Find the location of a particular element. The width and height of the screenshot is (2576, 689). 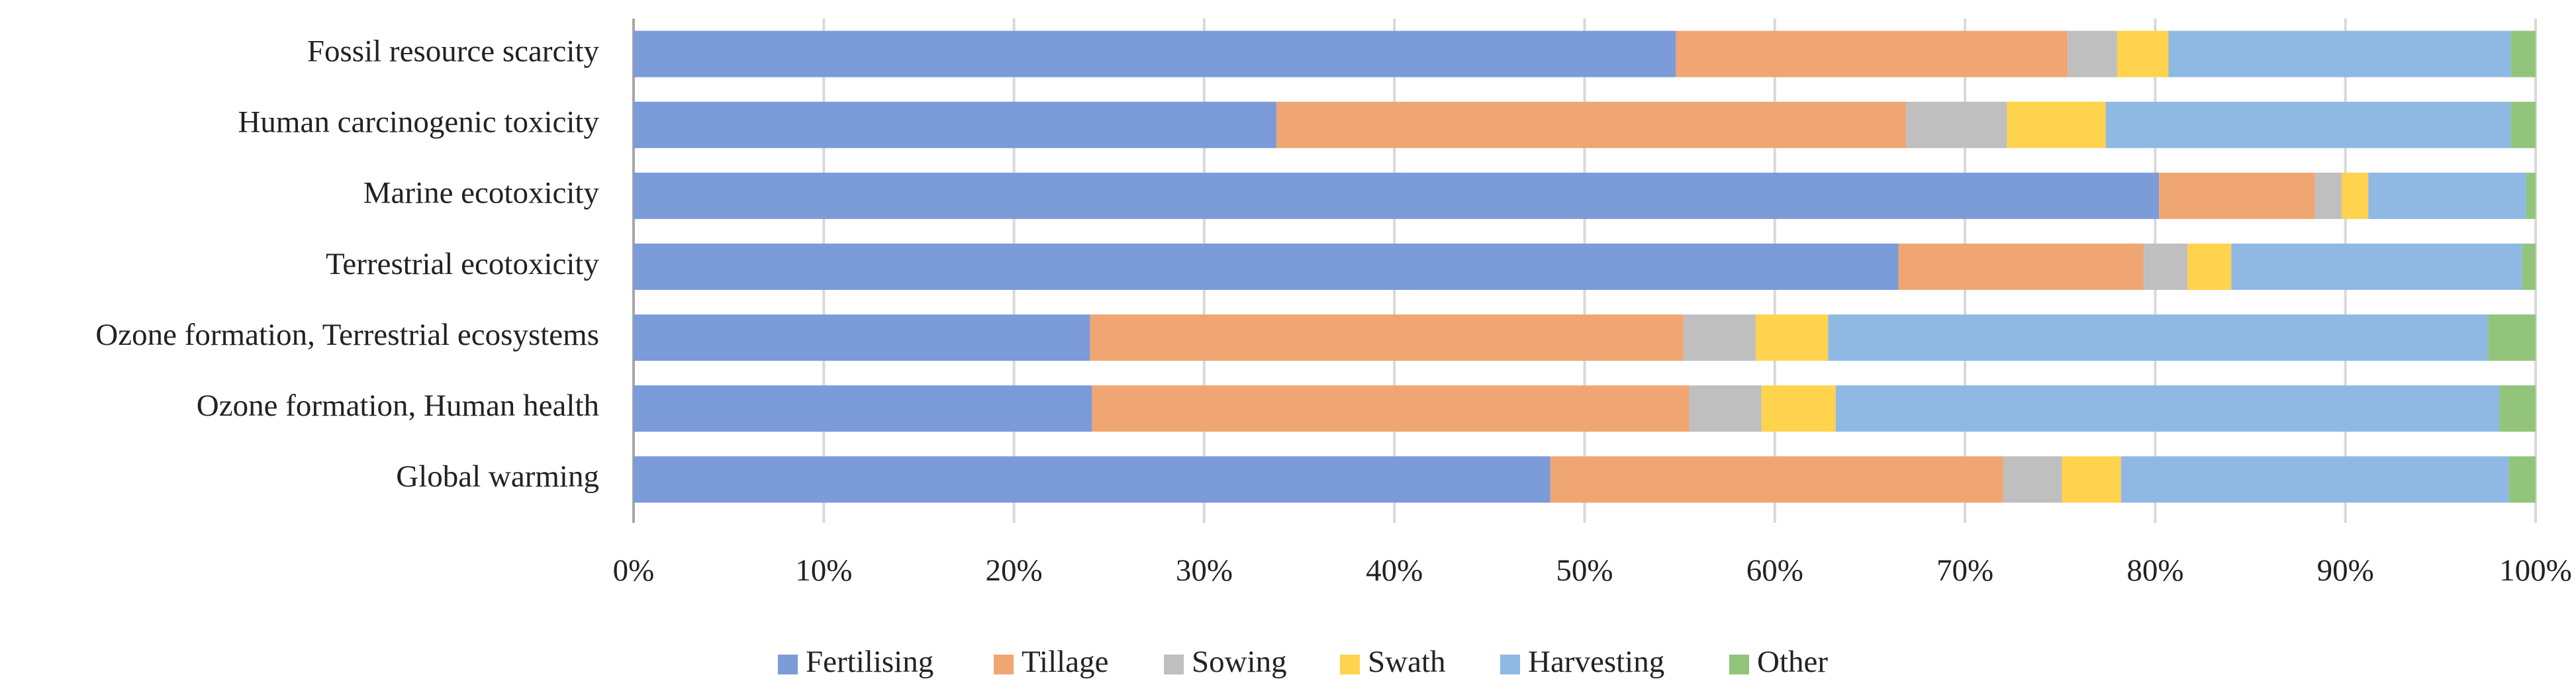

x-tick-label: 10% is located at coordinates (823, 570).